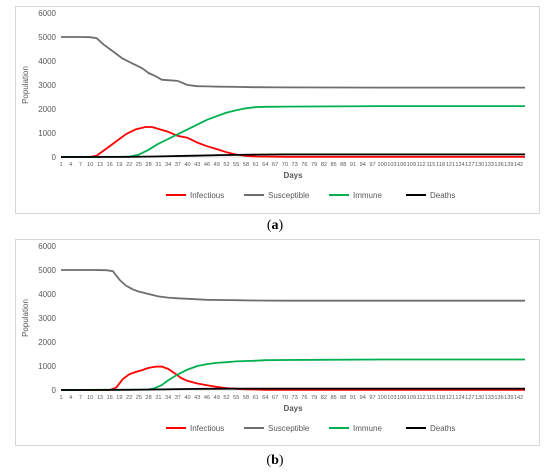  I want to click on x-tick-label: 64, so click(265, 398).